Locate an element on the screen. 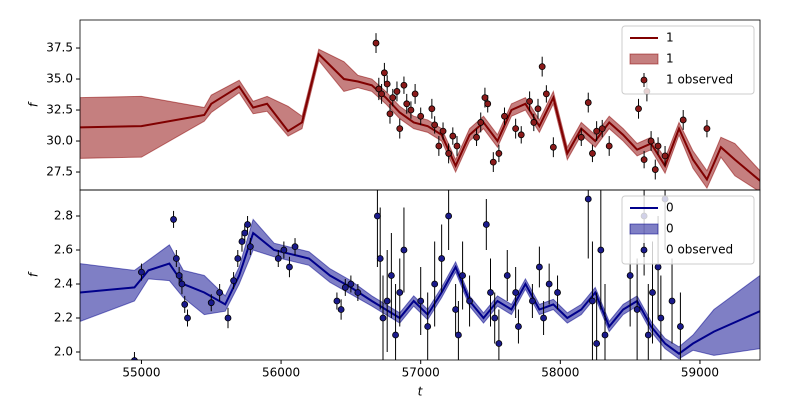 The image size is (800, 400). legend-label: 0 is located at coordinates (670, 229).